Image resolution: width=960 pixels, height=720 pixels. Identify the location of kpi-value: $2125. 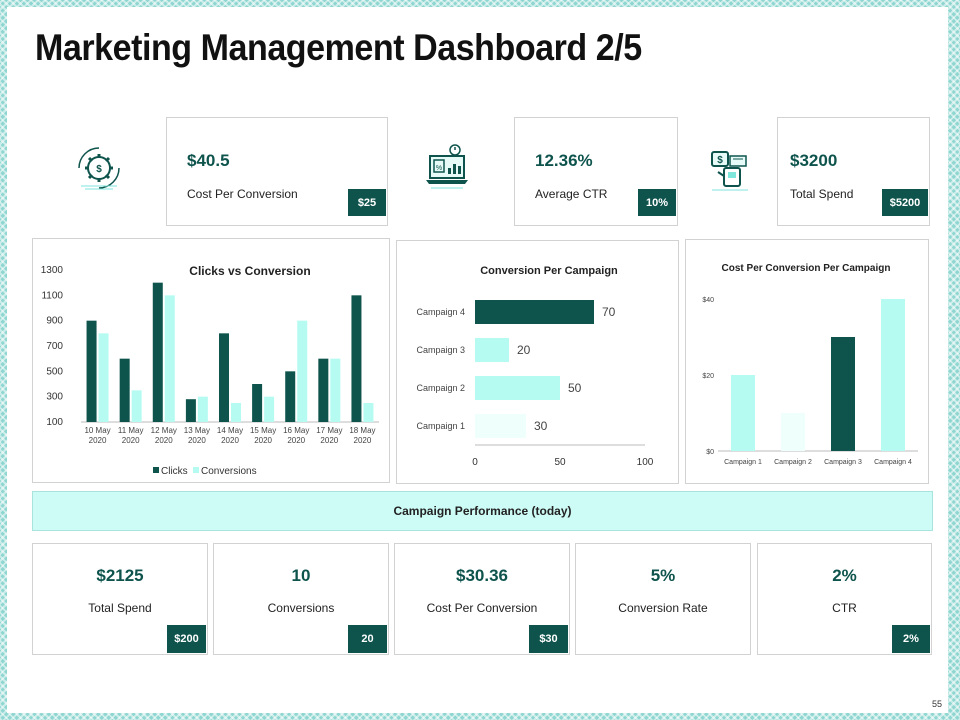
(120, 575).